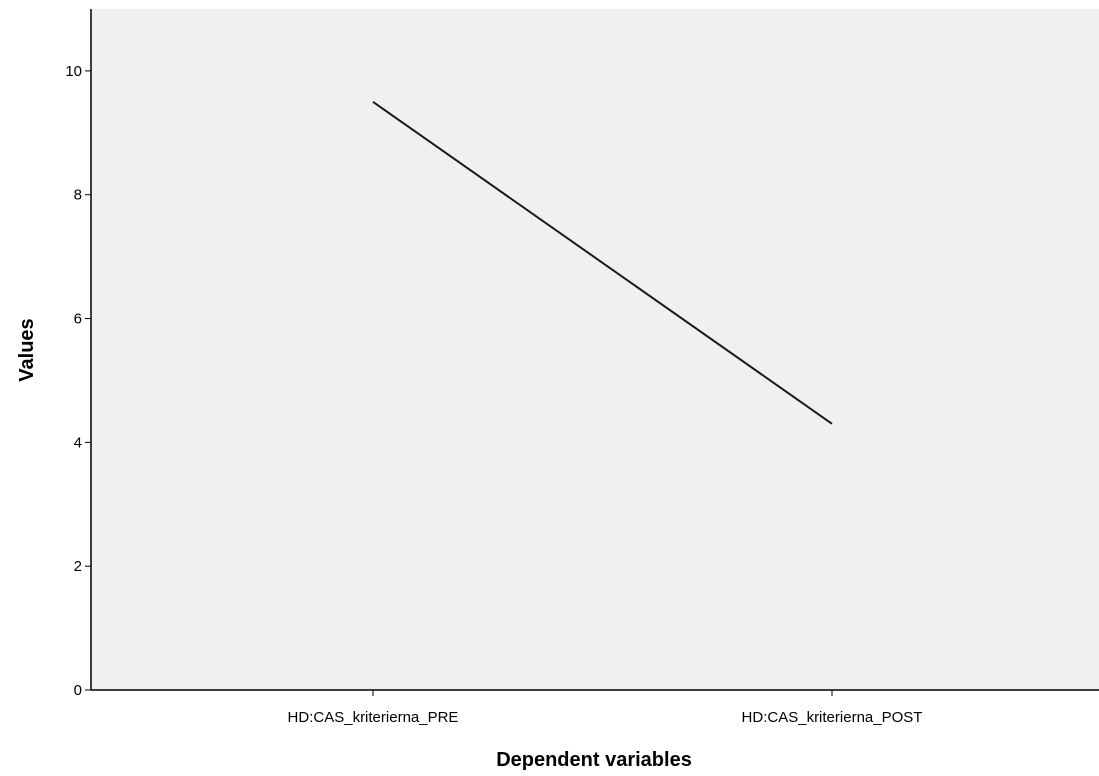 Image resolution: width=1099 pixels, height=776 pixels. I want to click on y-axis-ticks: 0 2 4 6 8 10, so click(78, 381).